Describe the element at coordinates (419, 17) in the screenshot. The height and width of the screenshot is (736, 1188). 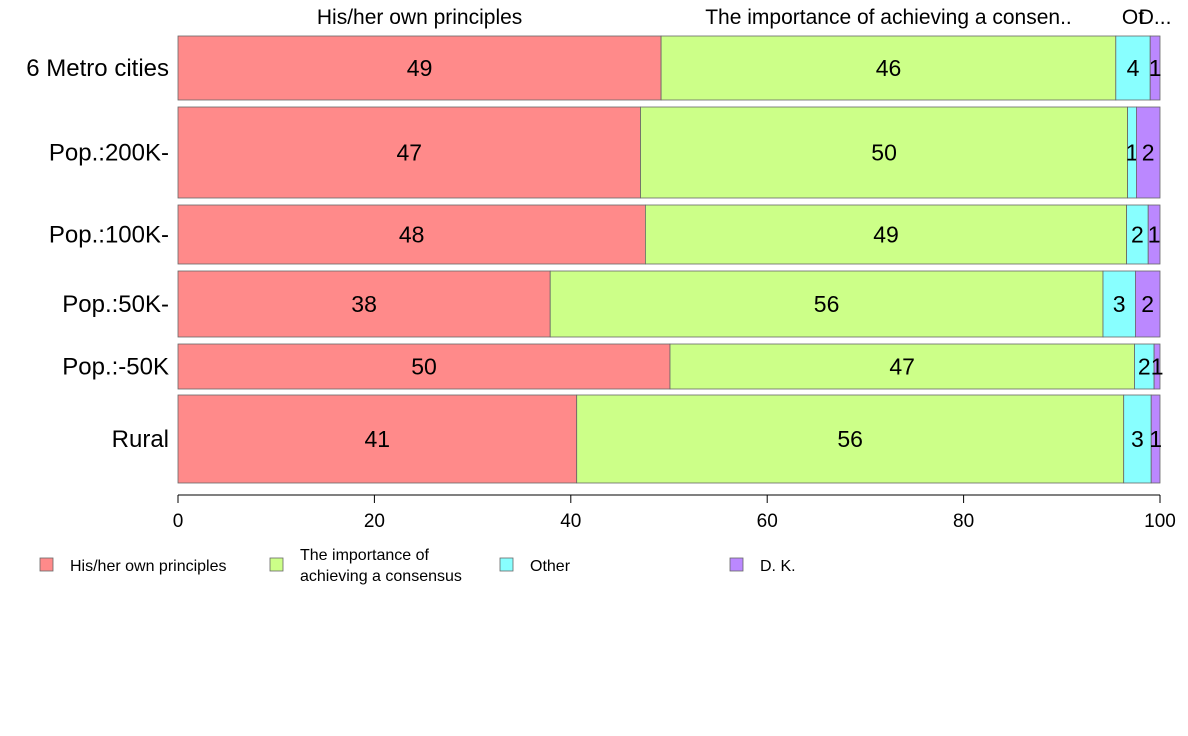
I see `column-header-1: His/her own principles` at that location.